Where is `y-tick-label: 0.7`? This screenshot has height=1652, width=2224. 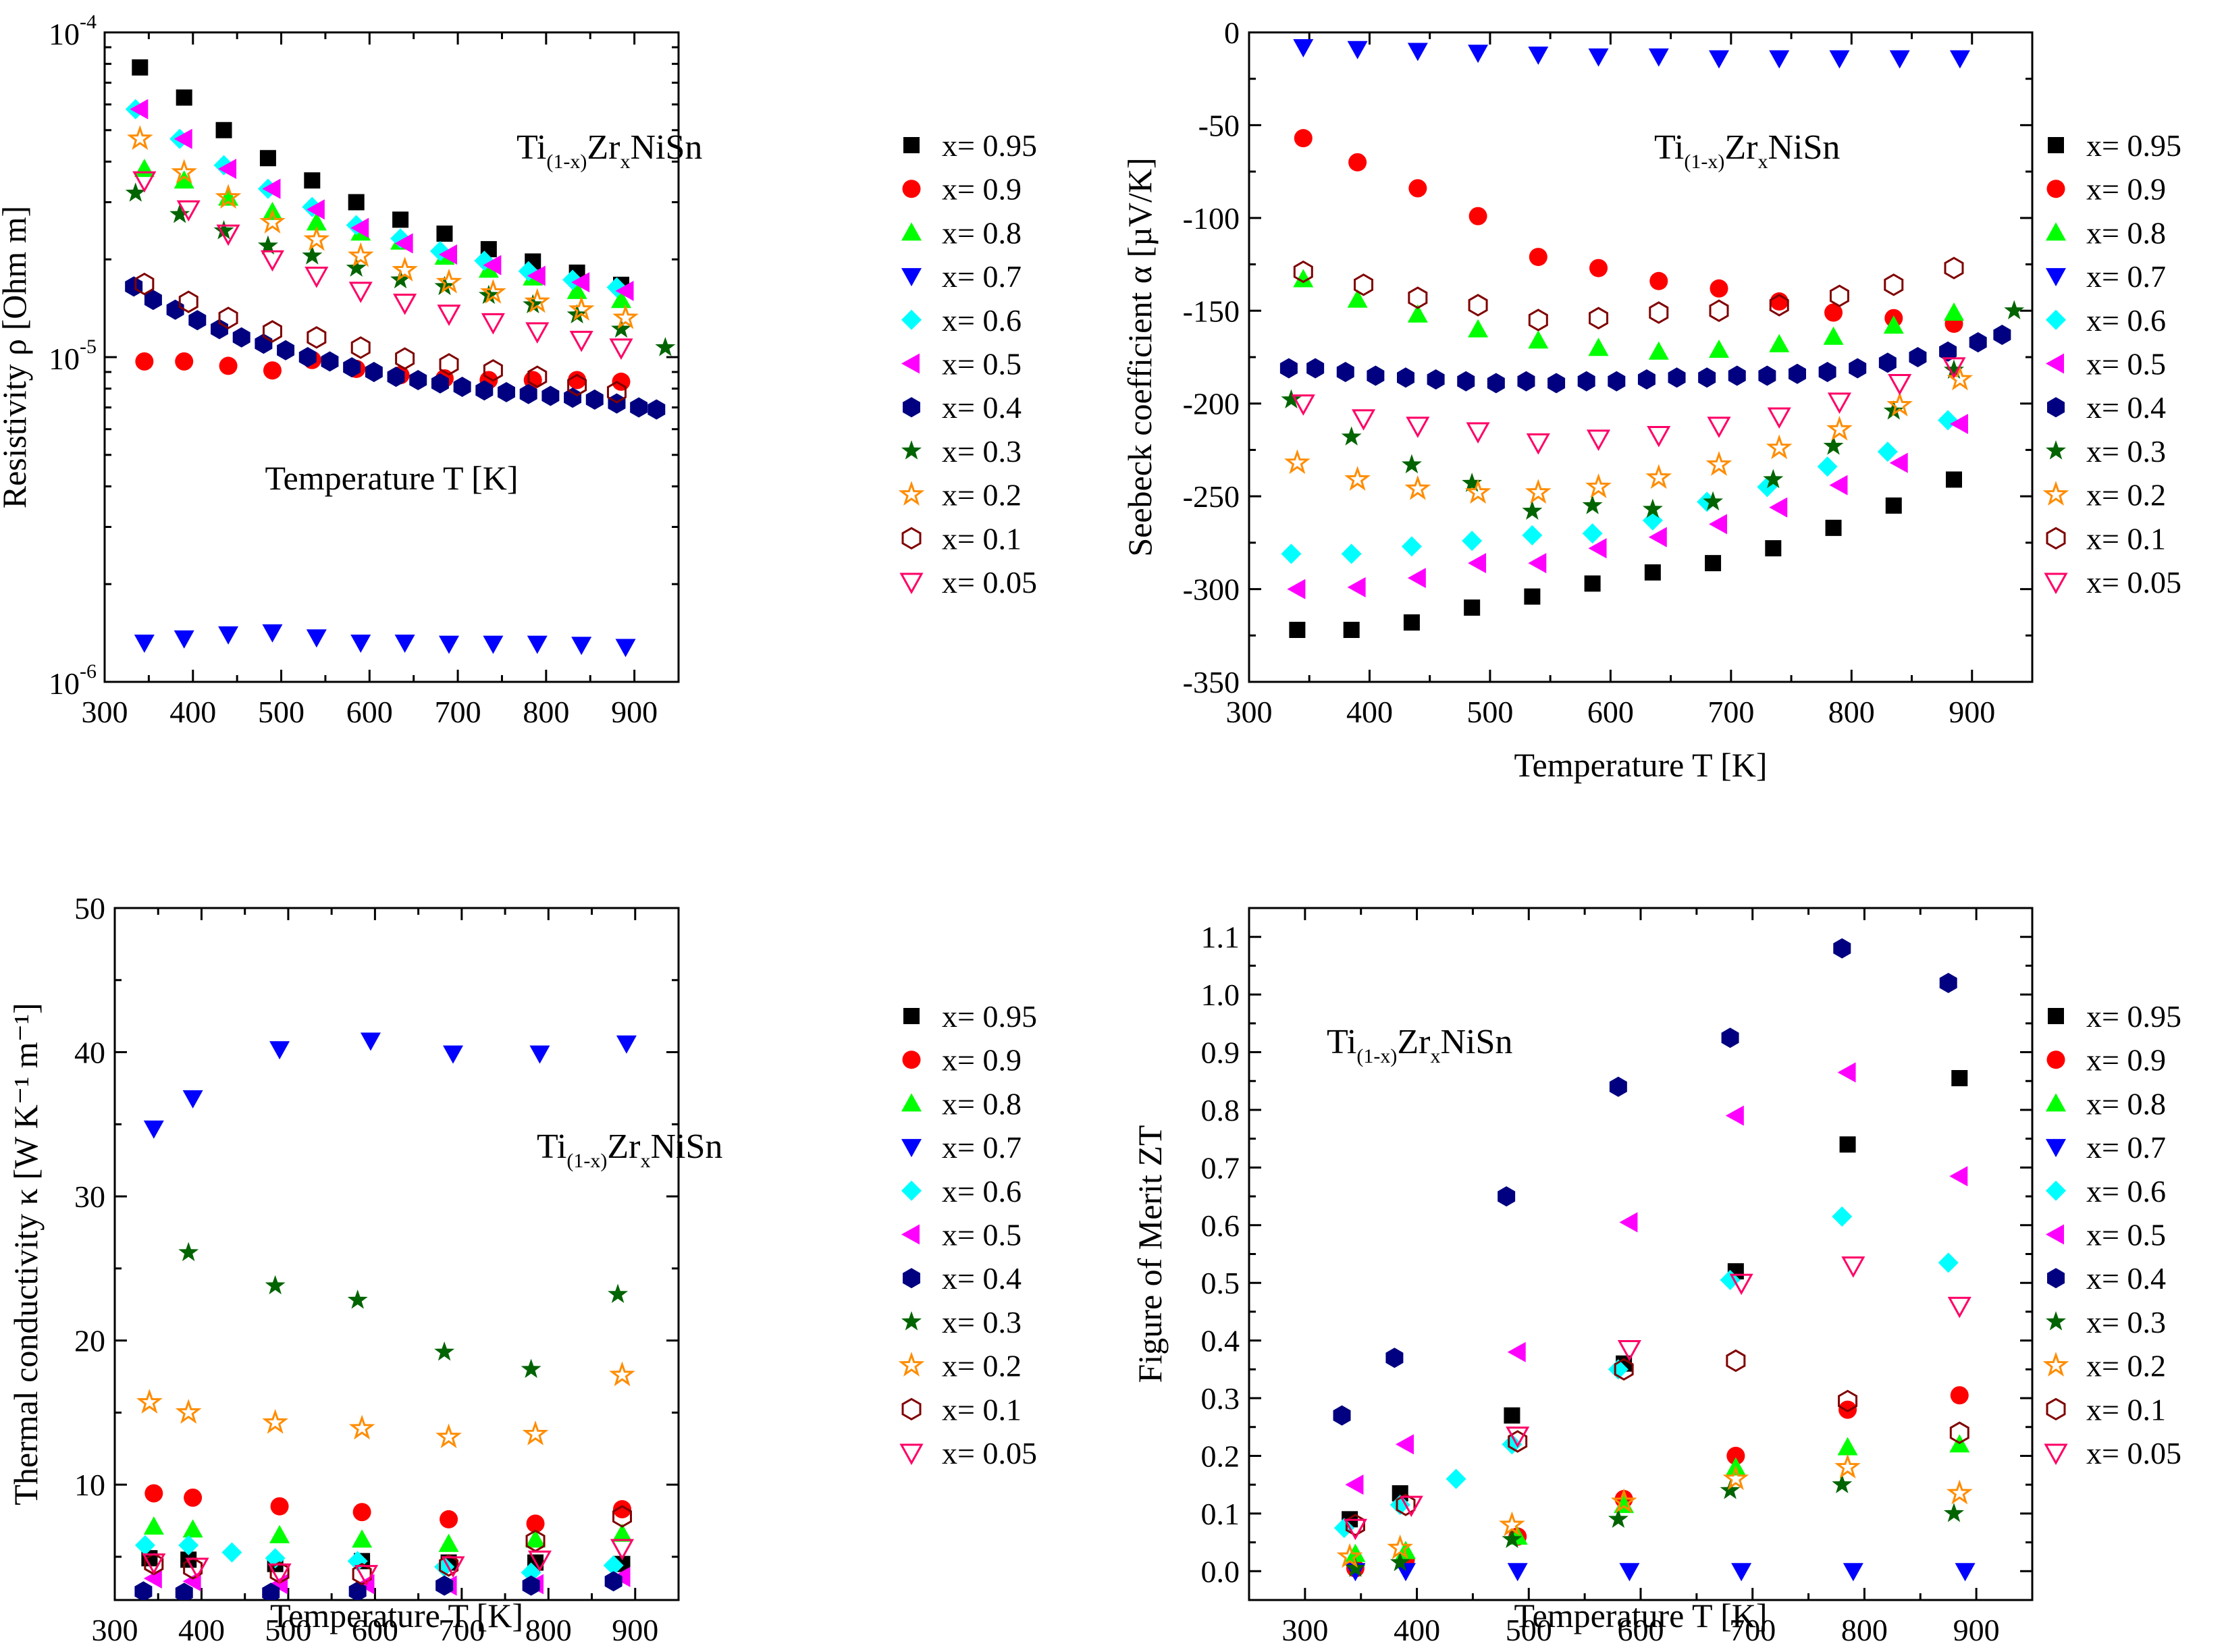
y-tick-label: 0.7 is located at coordinates (1220, 1167).